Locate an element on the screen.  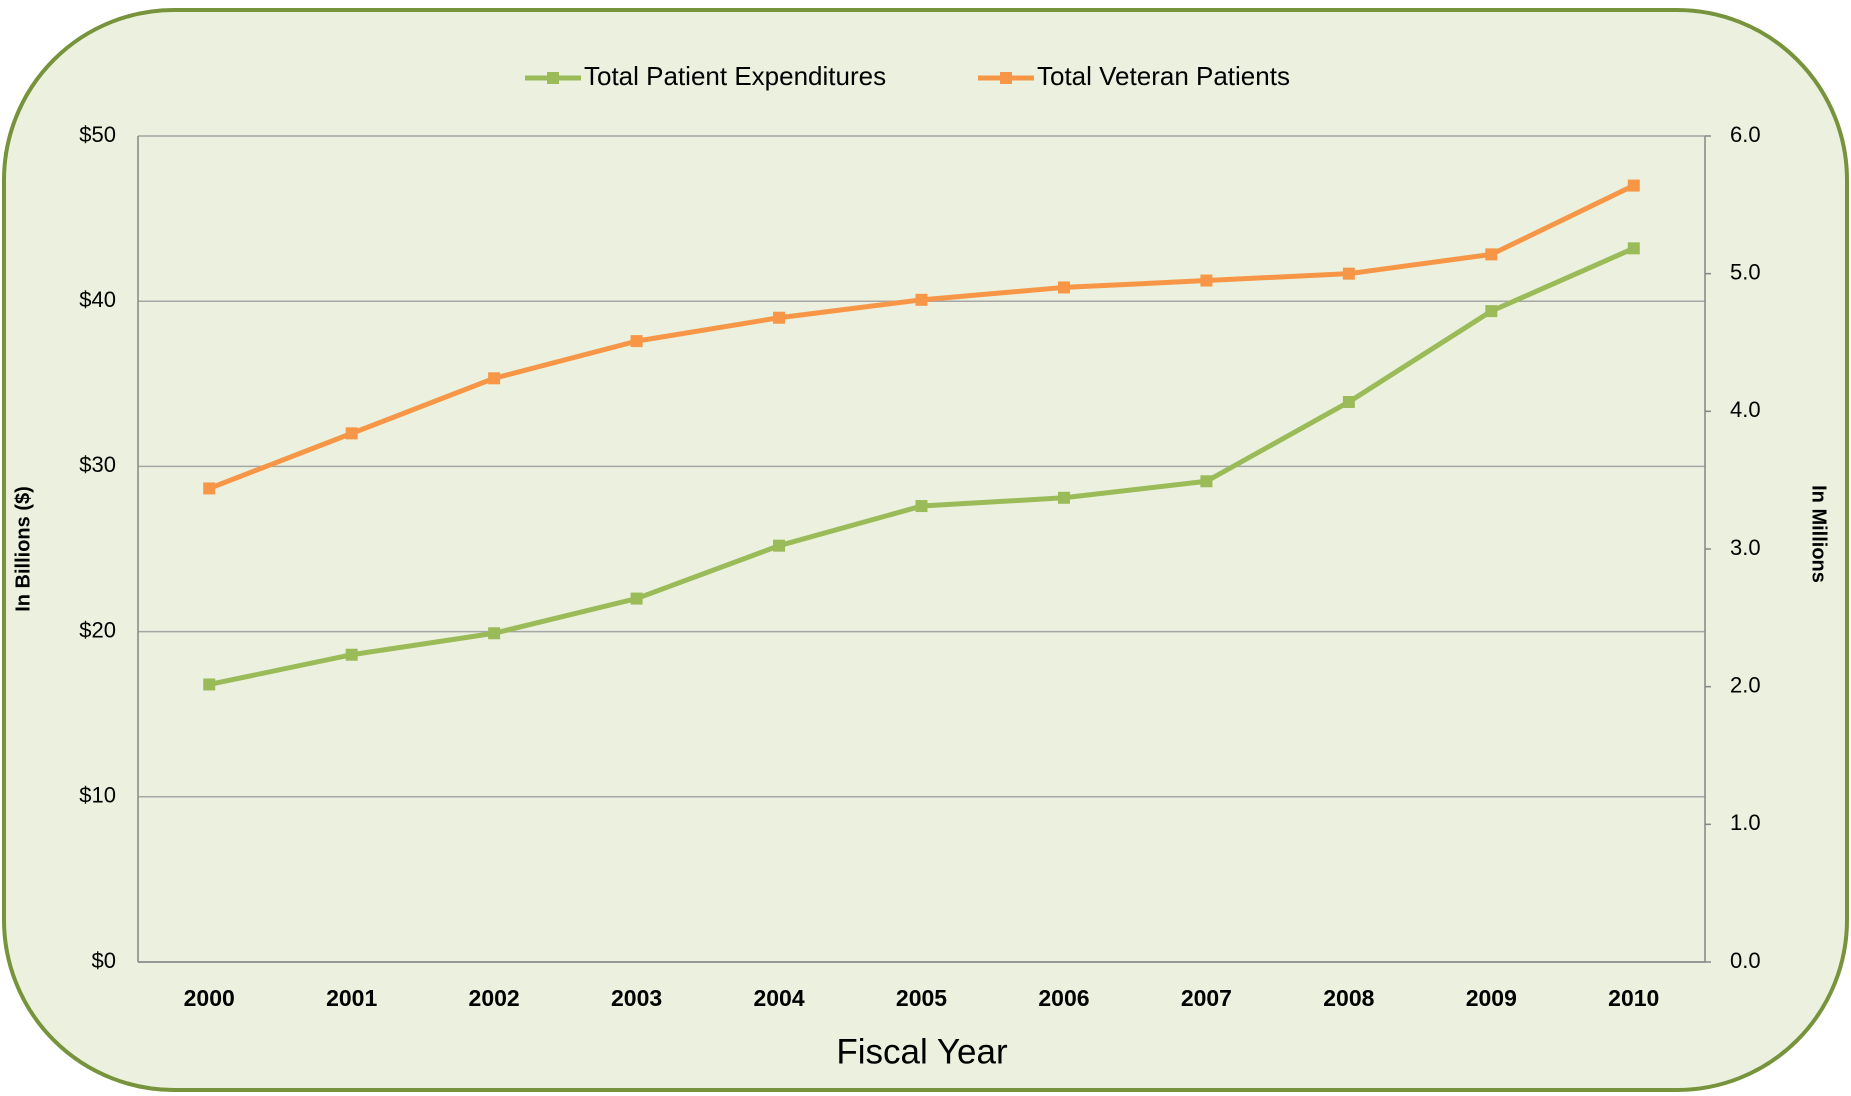
x-tick-label: 2009 is located at coordinates (1491, 998).